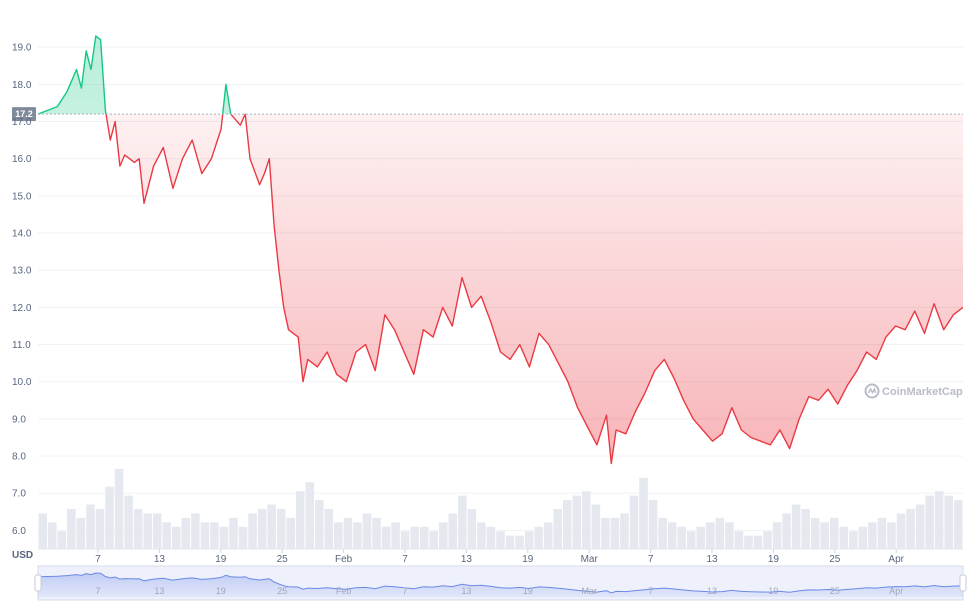 The image size is (975, 614). Describe the element at coordinates (963, 583) in the screenshot. I see `navigator-right-handle` at that location.